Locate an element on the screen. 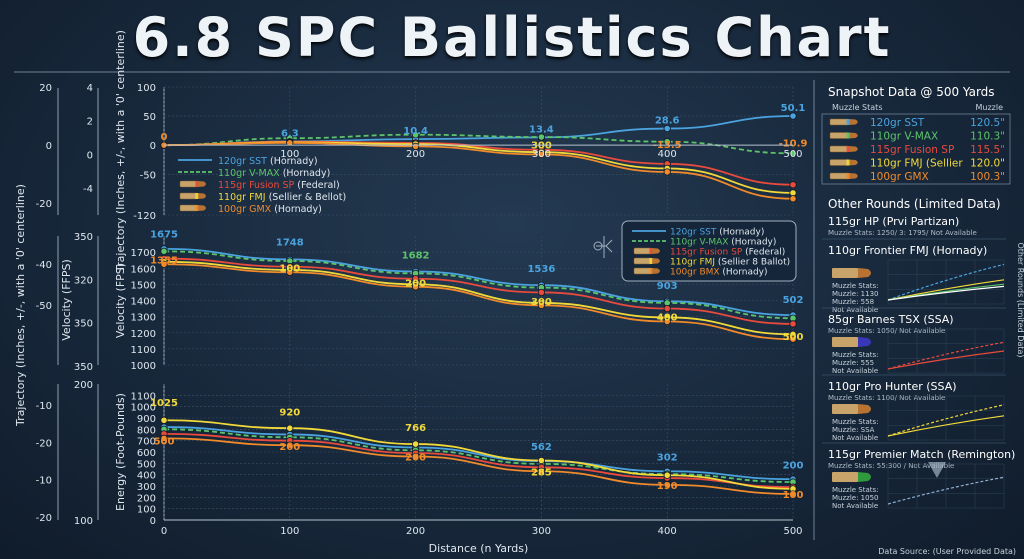  data-label: 190 is located at coordinates (667, 486).